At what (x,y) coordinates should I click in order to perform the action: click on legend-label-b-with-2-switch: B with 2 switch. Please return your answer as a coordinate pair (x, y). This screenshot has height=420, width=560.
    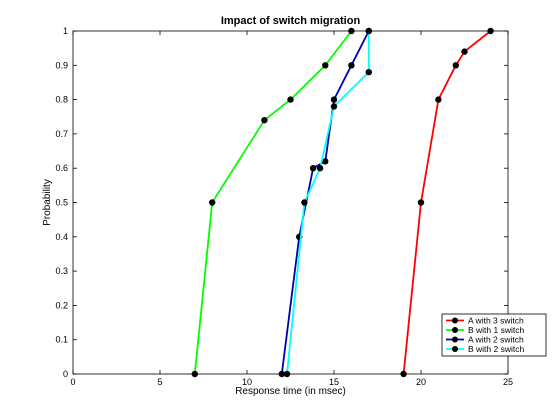
    Looking at the image, I should click on (496, 349).